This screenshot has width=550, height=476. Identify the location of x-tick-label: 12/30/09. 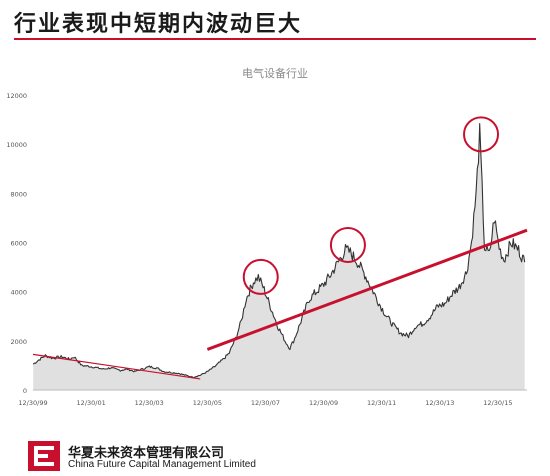
(323, 403).